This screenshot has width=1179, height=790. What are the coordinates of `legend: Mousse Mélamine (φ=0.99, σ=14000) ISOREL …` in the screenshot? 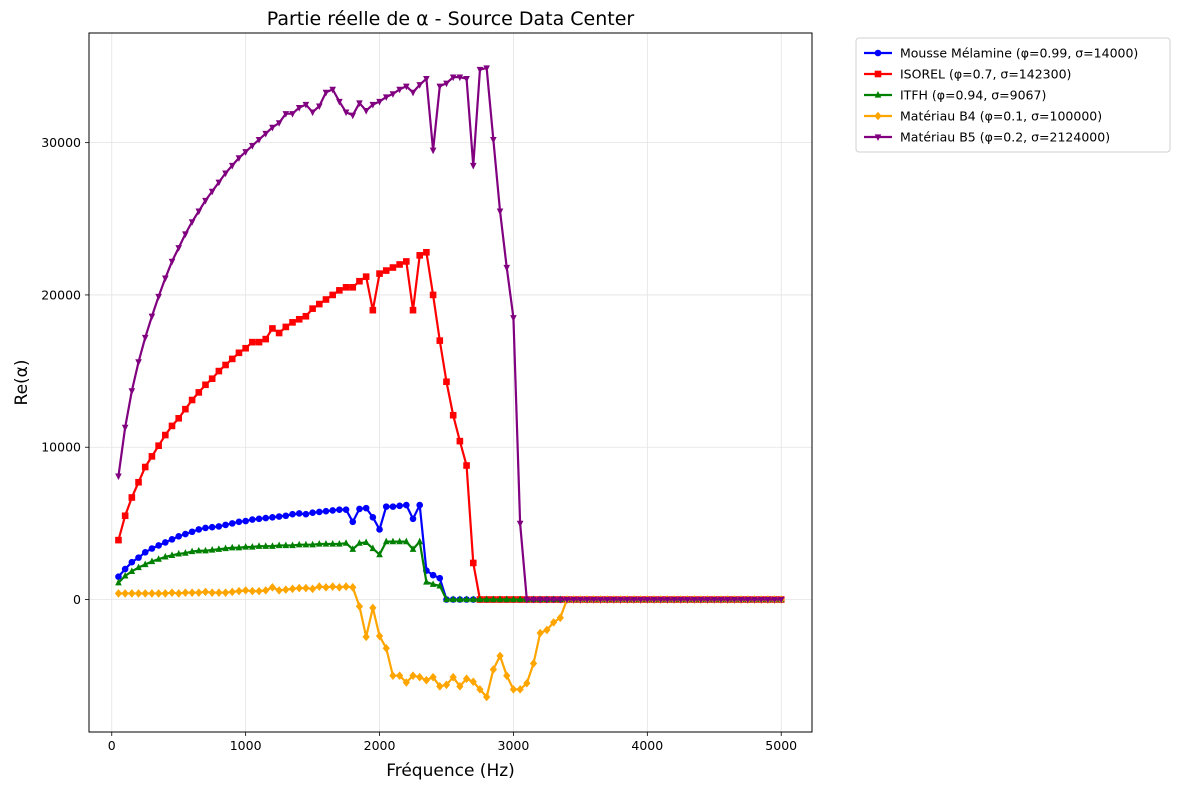 It's located at (1013, 95).